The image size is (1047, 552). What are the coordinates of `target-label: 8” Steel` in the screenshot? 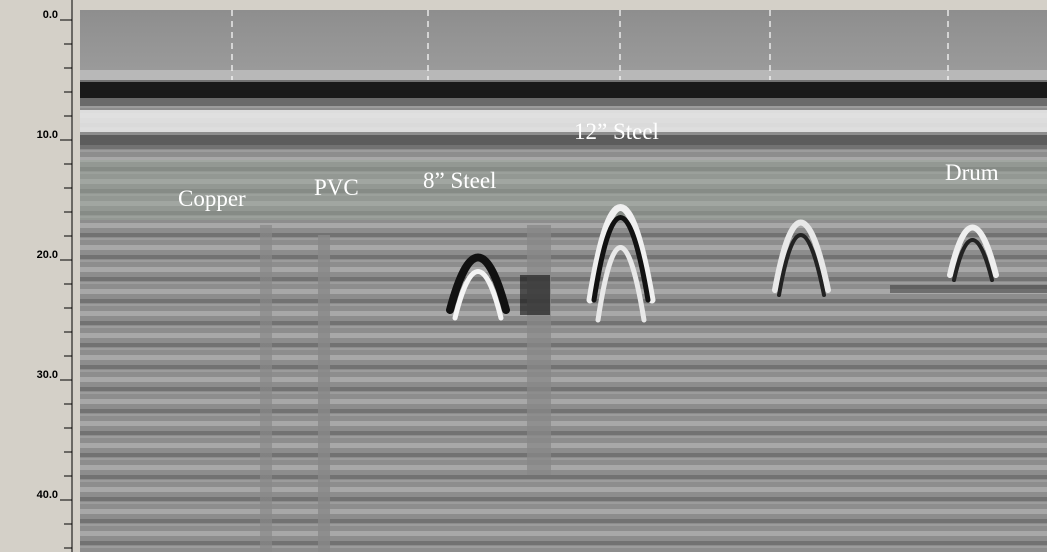 It's located at (459, 180).